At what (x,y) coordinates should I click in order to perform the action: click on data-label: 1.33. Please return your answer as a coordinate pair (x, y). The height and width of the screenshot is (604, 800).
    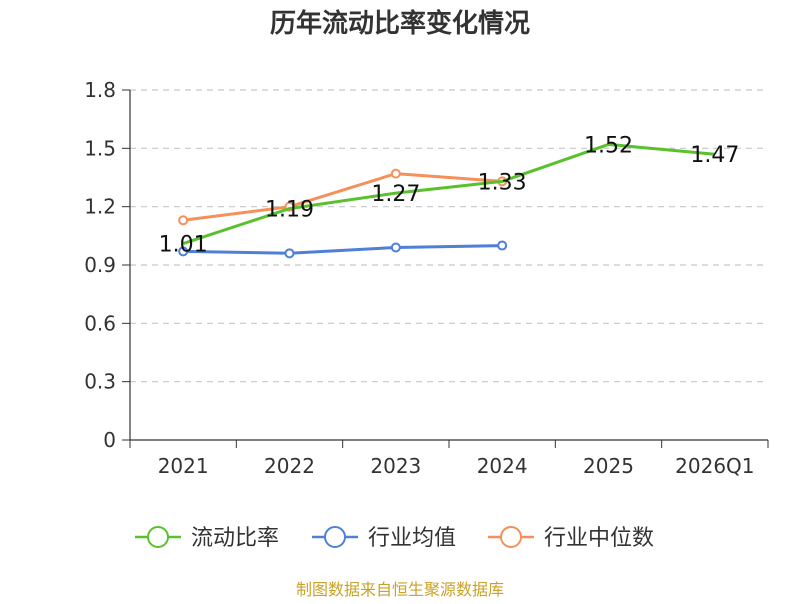
    Looking at the image, I should click on (502, 182).